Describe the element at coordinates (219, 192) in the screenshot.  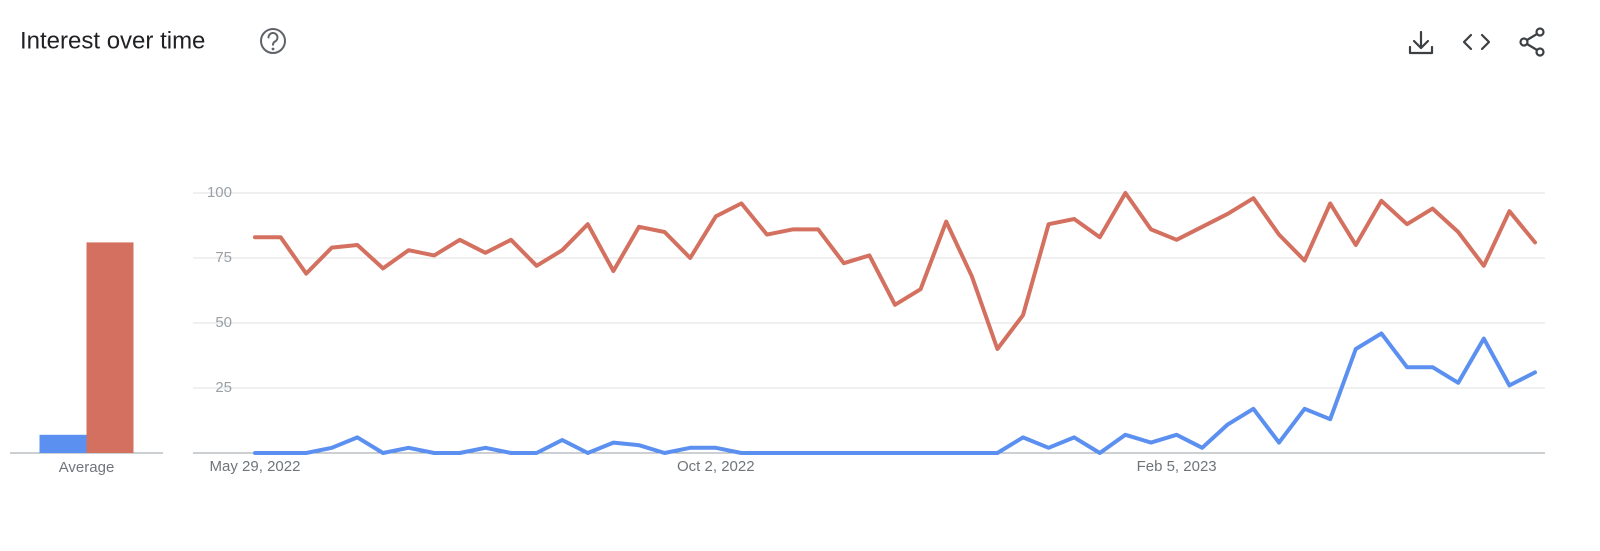
I see `y-tick-label: 100` at that location.